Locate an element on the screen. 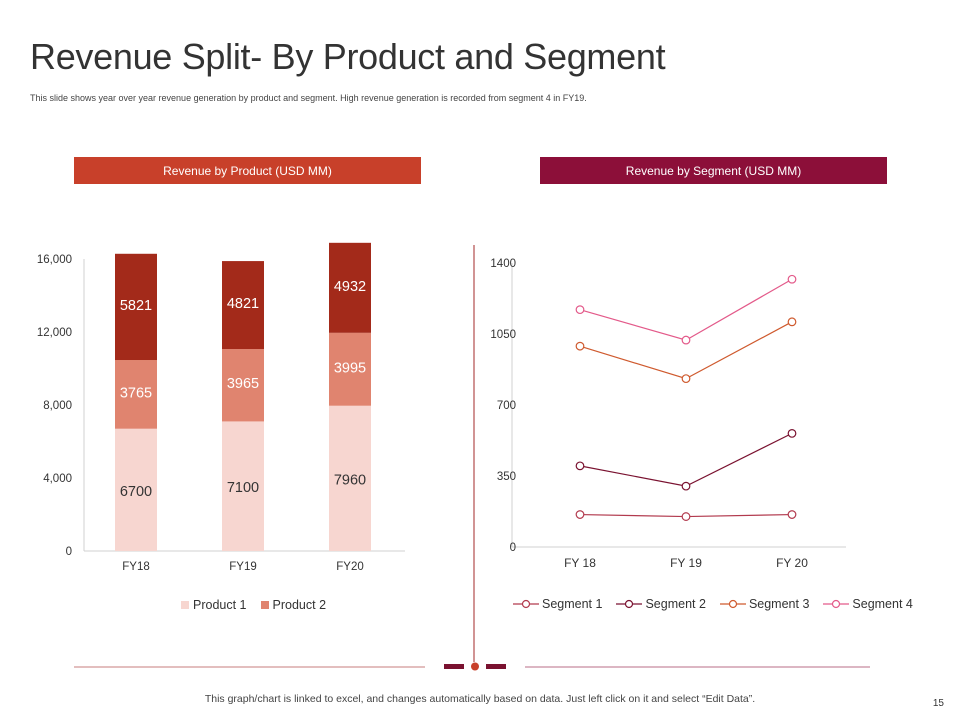 The image size is (960, 720). line-y-tick-label: 700 is located at coordinates (506, 406).